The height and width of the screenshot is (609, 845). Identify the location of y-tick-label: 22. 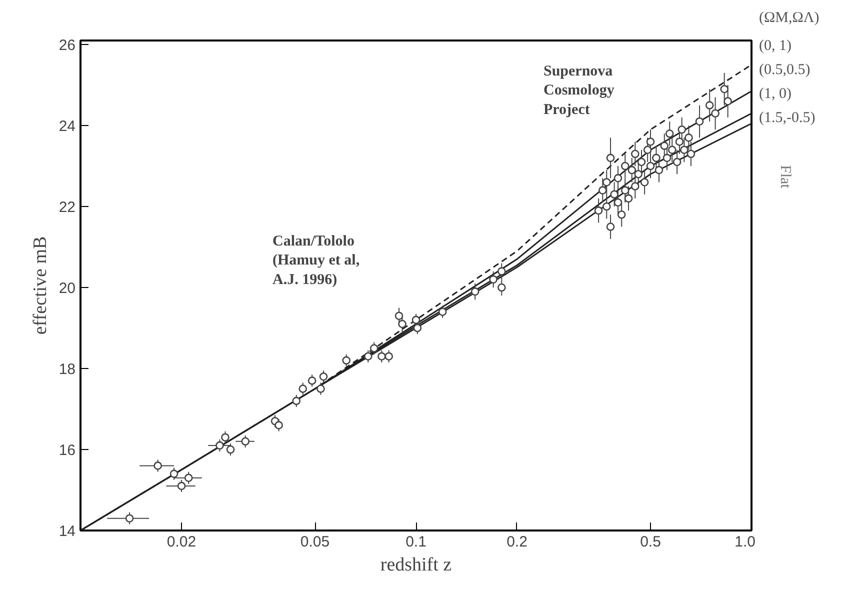
(67, 207).